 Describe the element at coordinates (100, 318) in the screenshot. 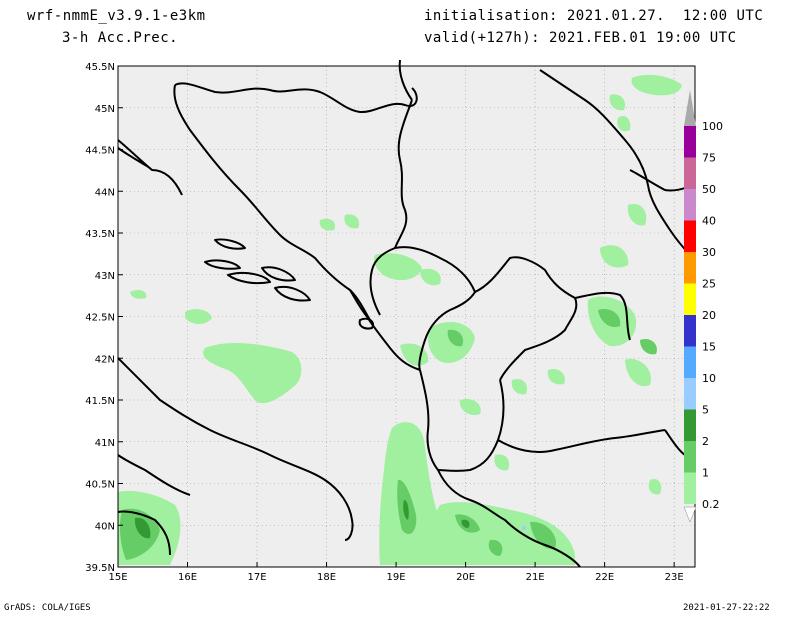

I see `lat-tick-label: 42.5N` at that location.